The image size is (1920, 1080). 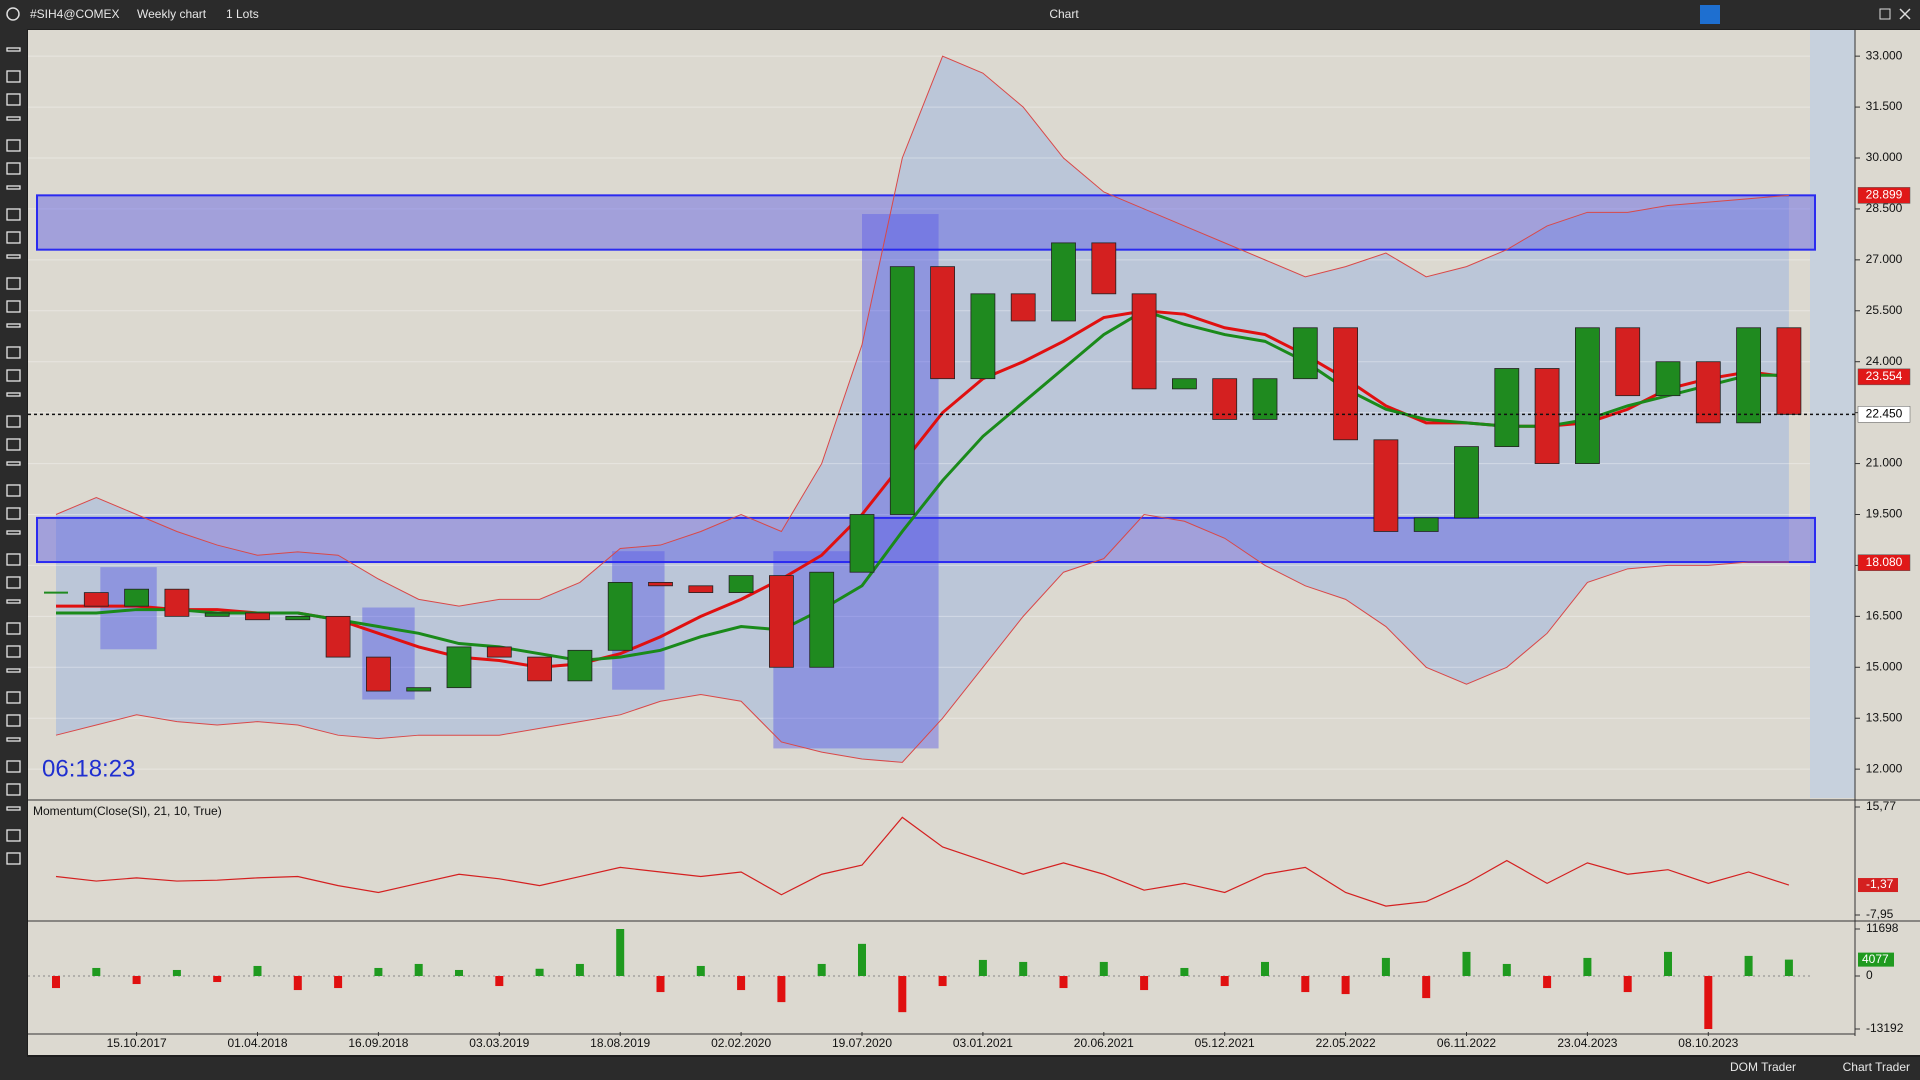 I want to click on y-tick-label: 28.500, so click(x=1884, y=208).